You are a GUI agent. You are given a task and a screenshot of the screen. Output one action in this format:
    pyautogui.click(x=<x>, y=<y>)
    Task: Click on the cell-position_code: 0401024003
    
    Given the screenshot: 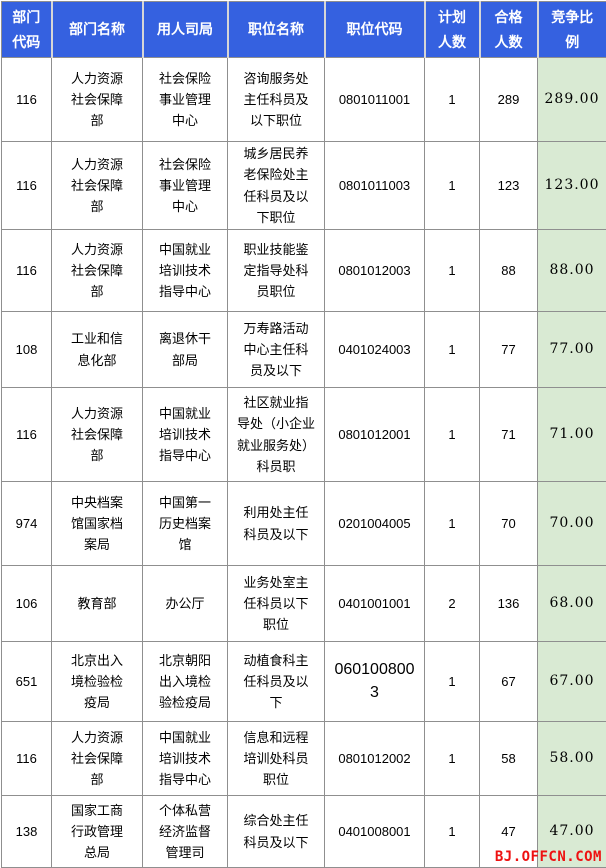 What is the action you would take?
    pyautogui.click(x=374, y=349)
    